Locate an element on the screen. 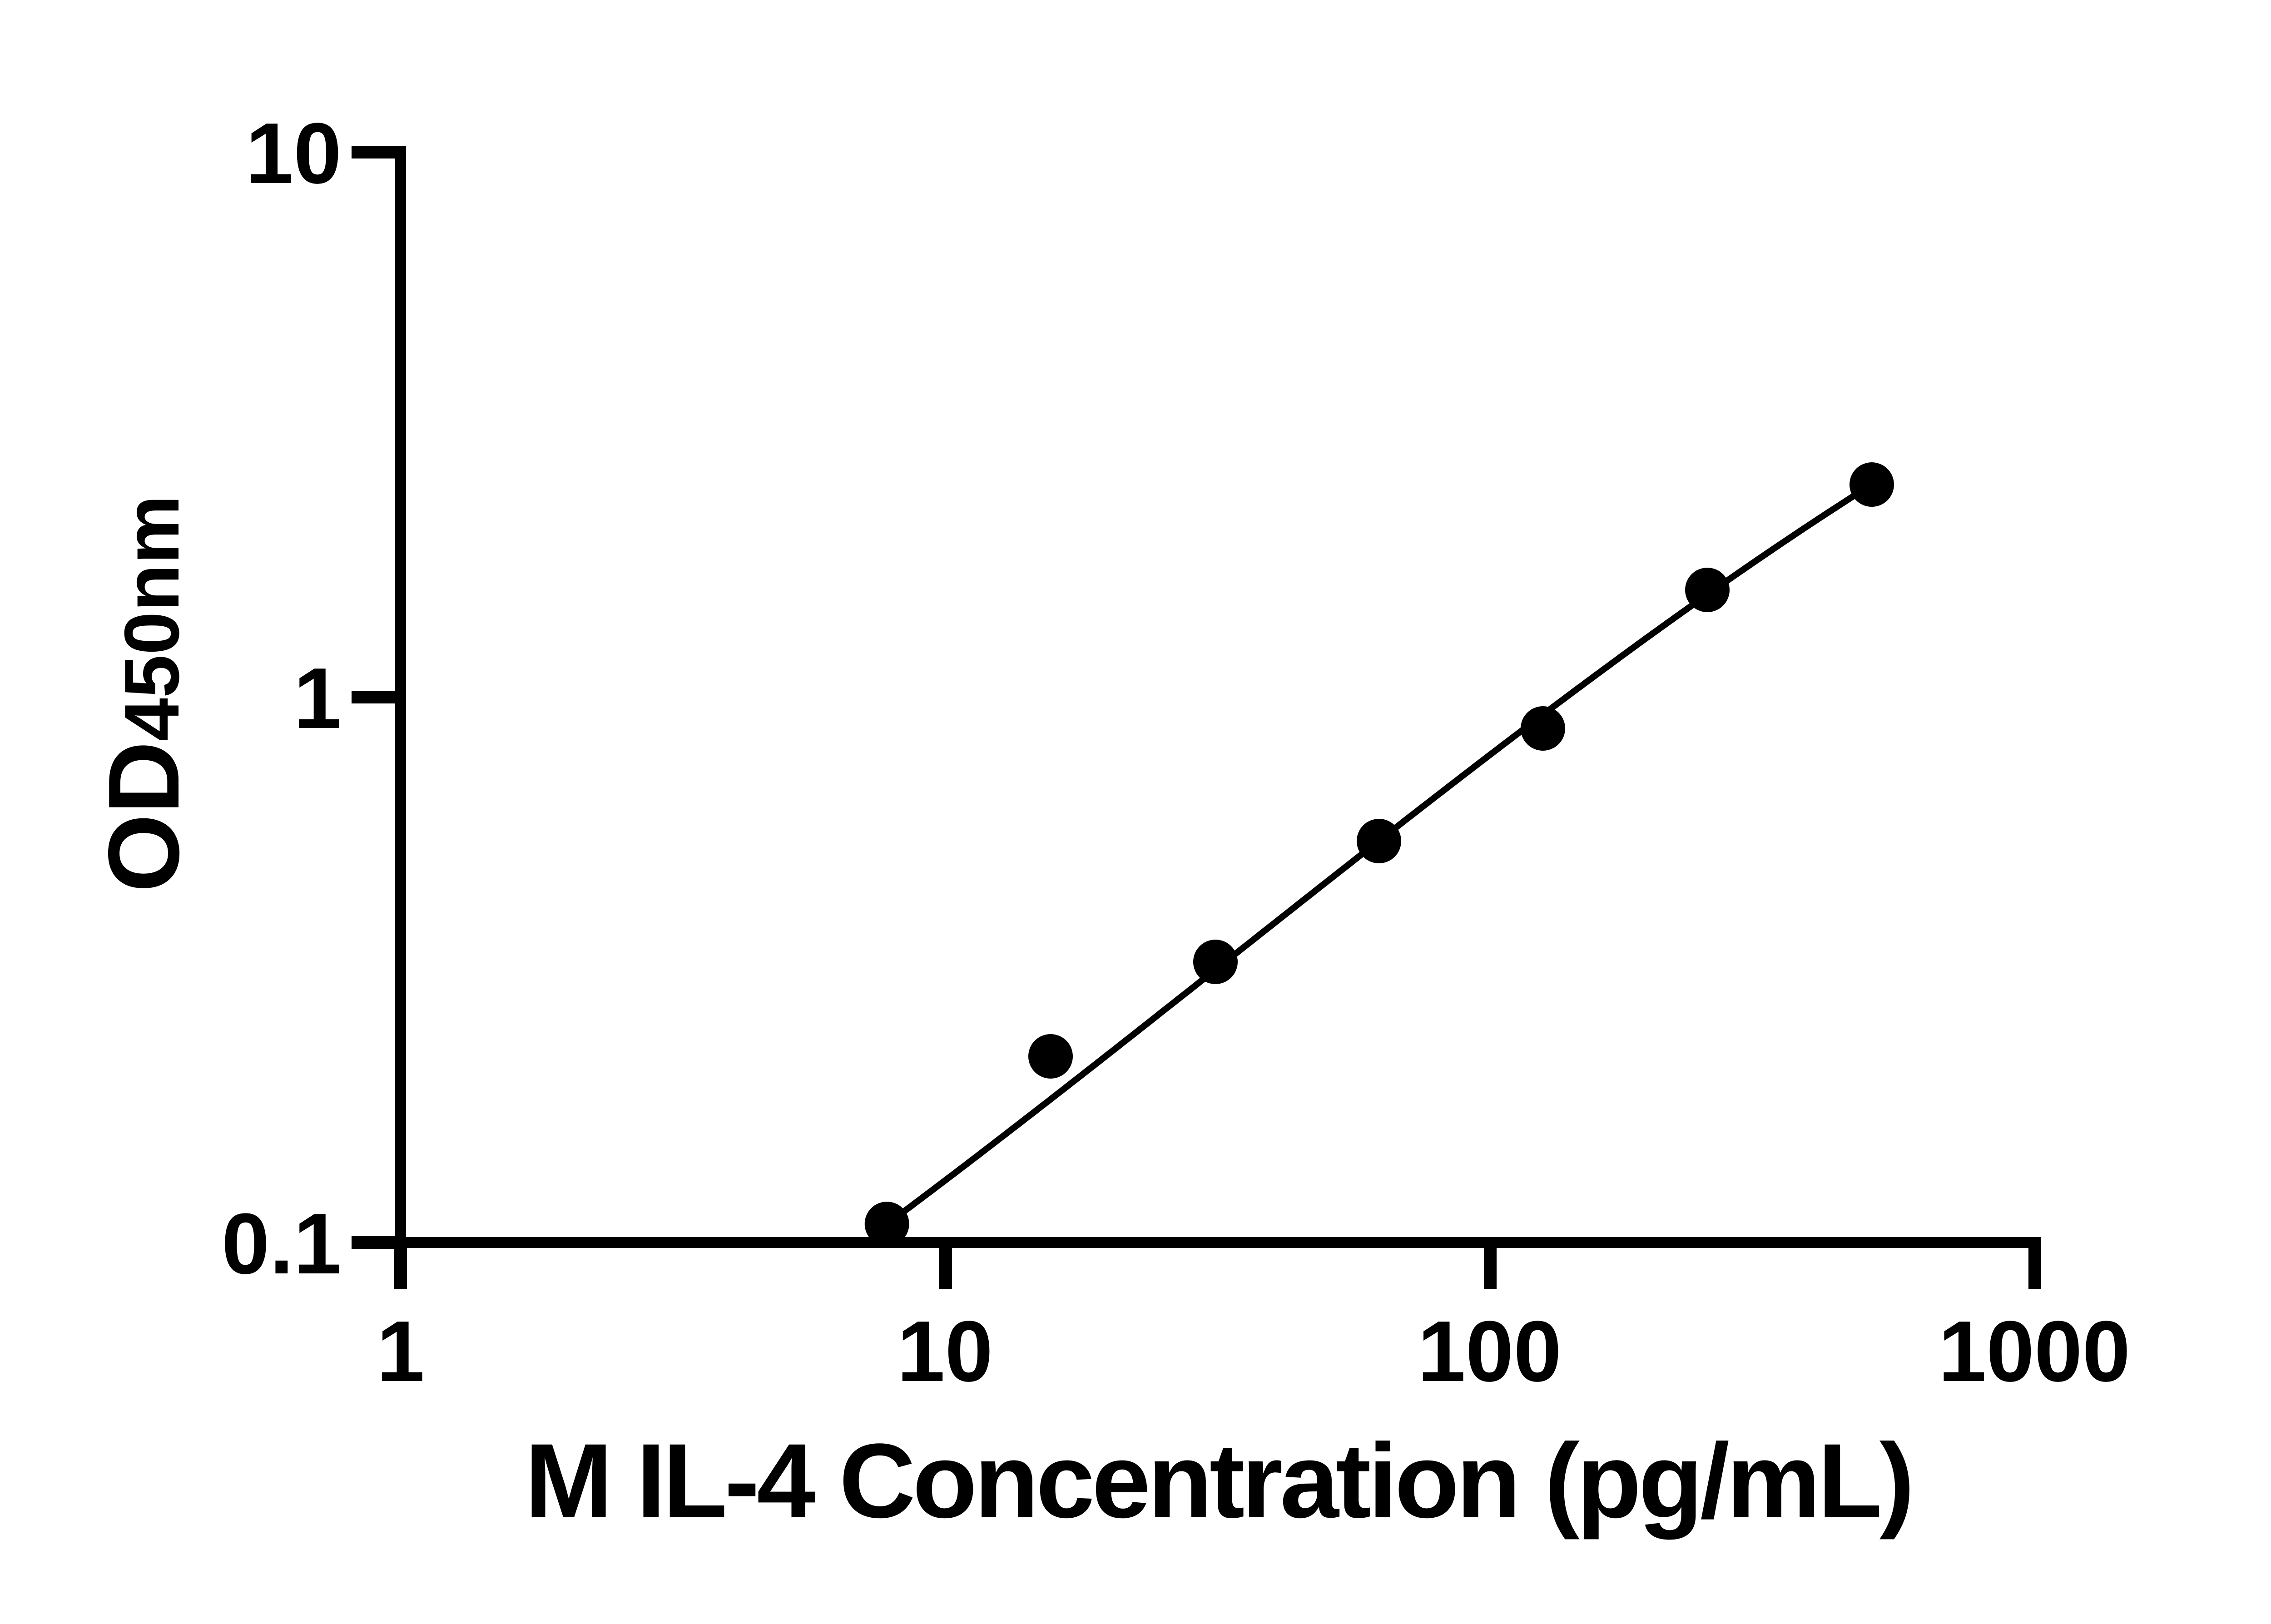  svg-text: OD450nm is located at coordinates (144, 693).